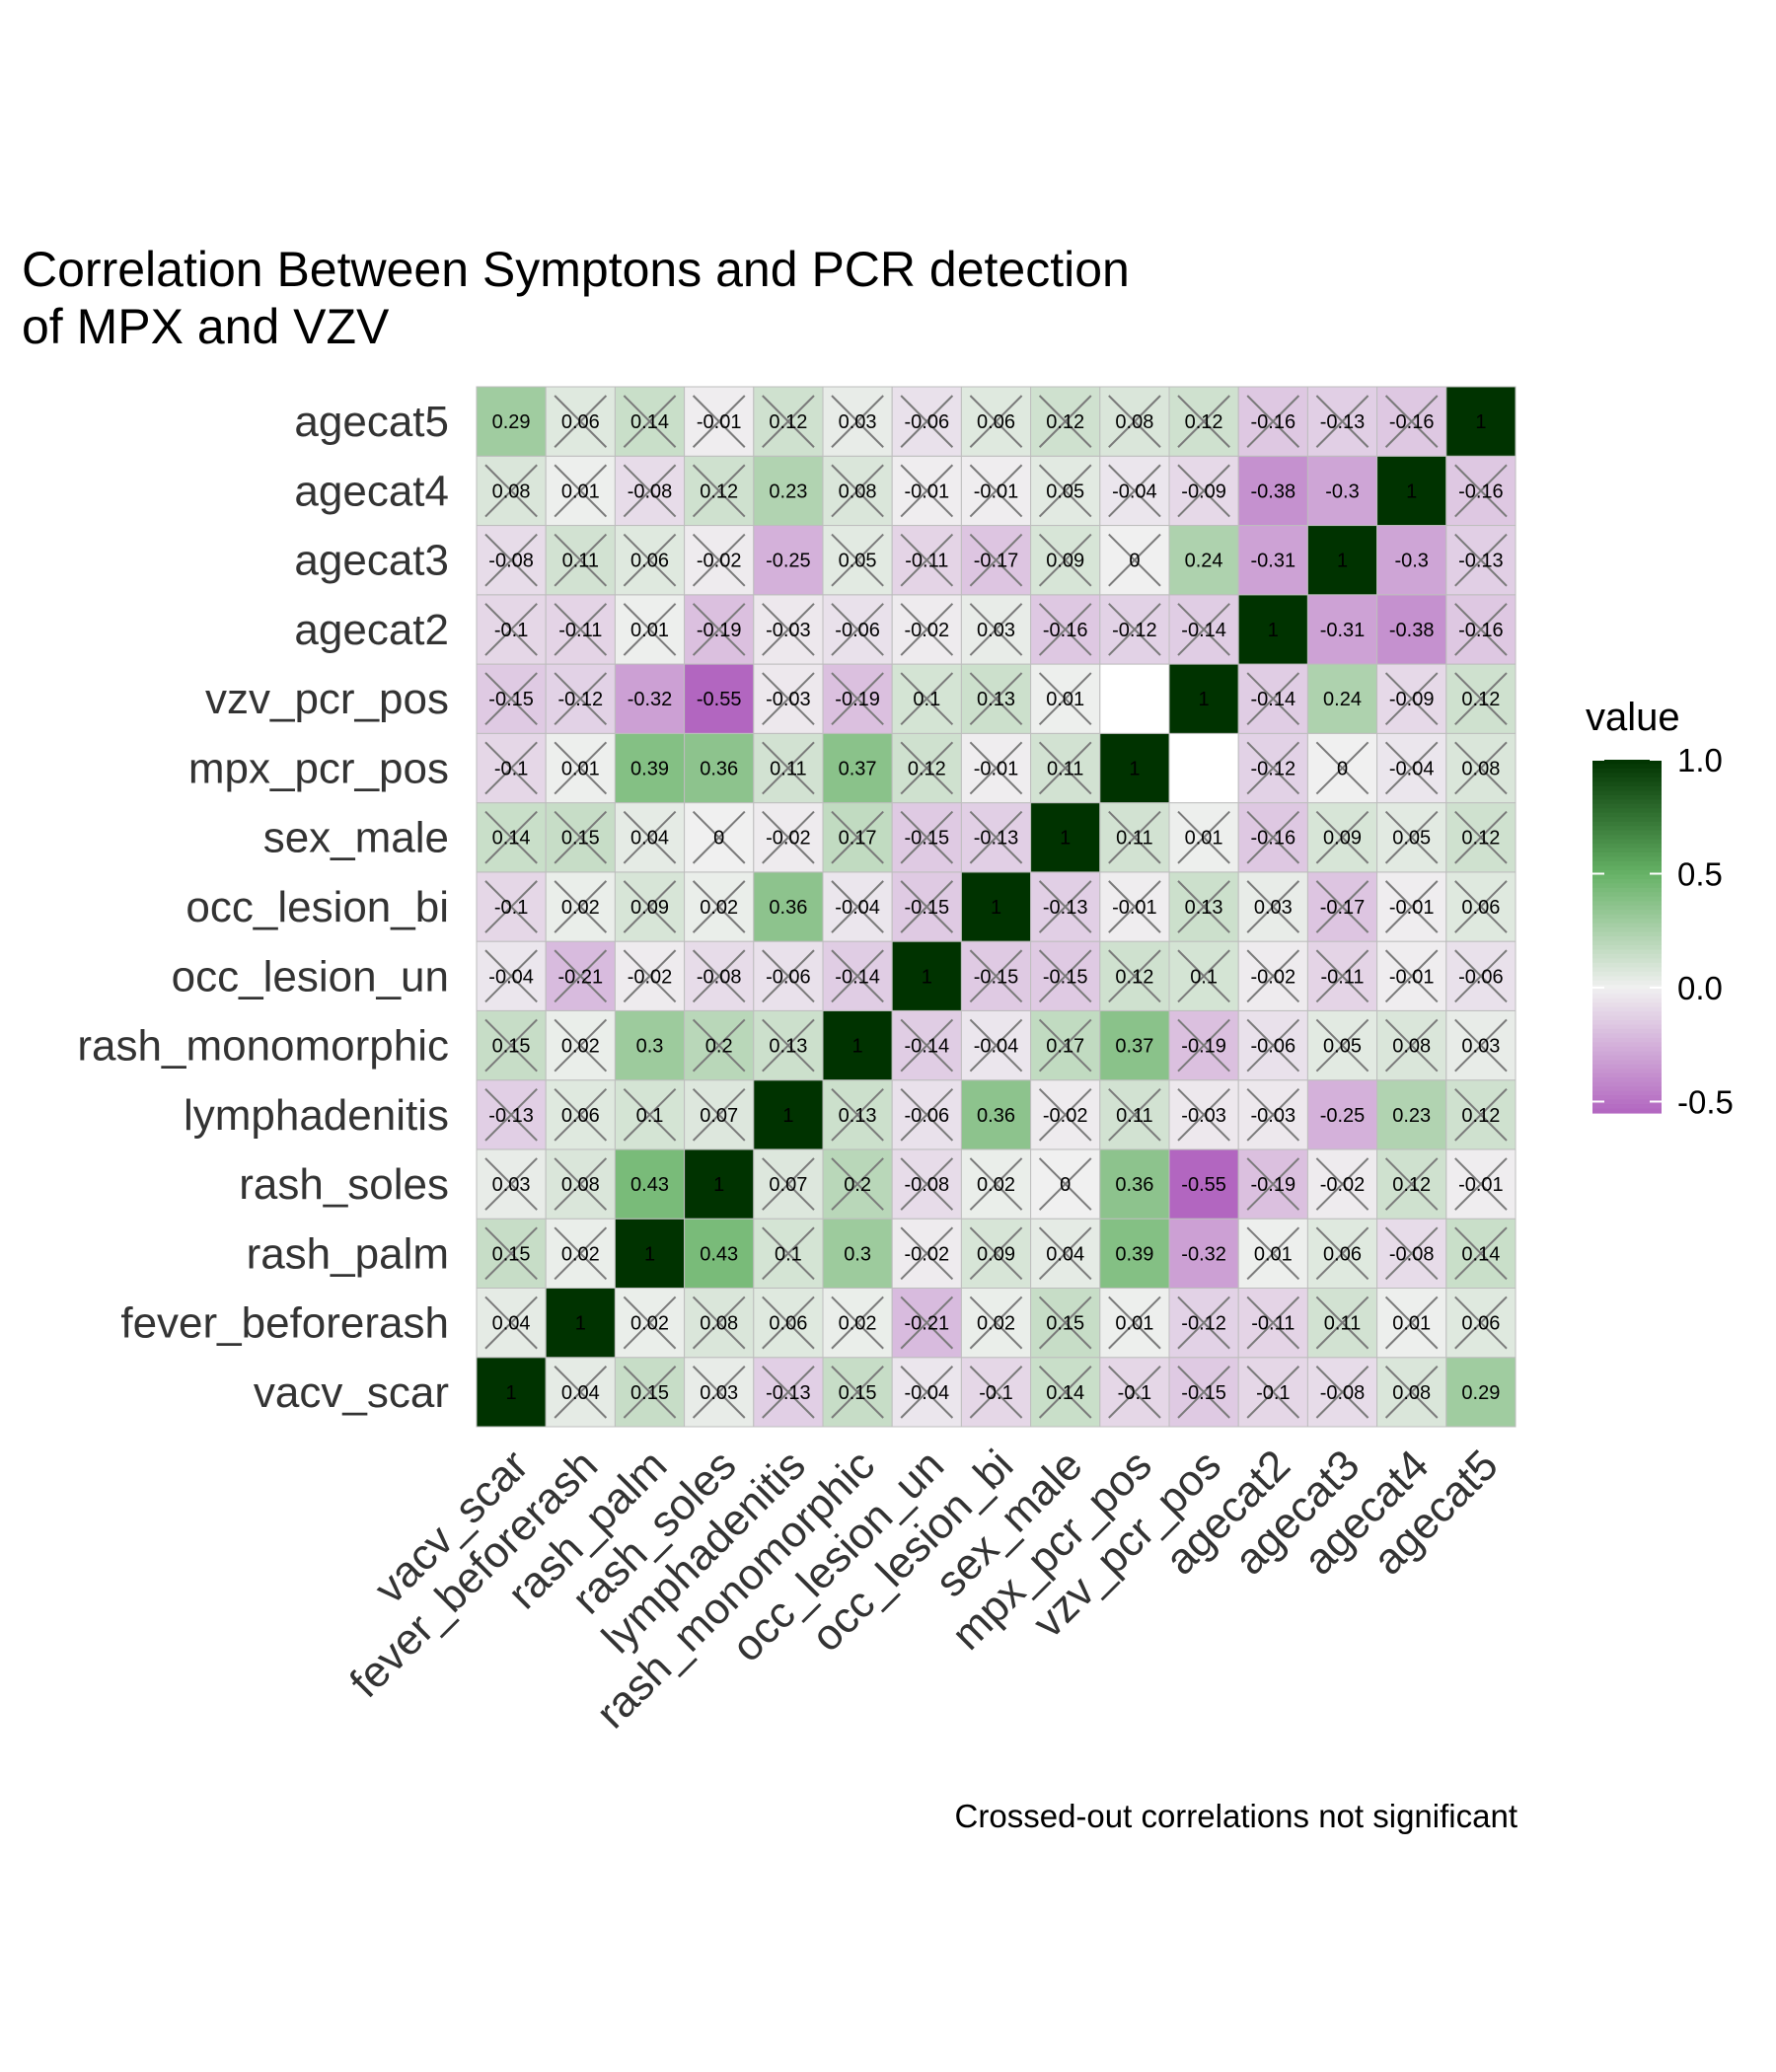 Image resolution: width=1776 pixels, height=2072 pixels. I want to click on cell-value-label: 0.12, so click(788, 422).